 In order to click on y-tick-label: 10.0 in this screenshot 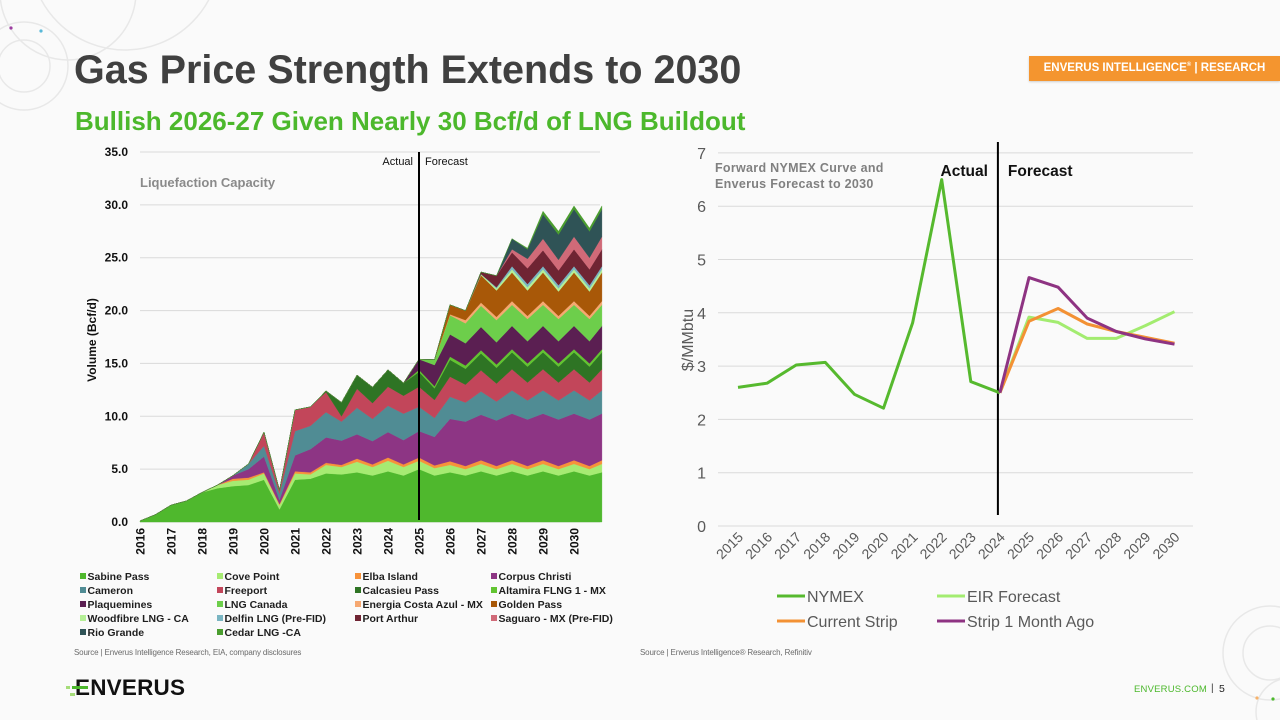, I will do `click(117, 416)`.